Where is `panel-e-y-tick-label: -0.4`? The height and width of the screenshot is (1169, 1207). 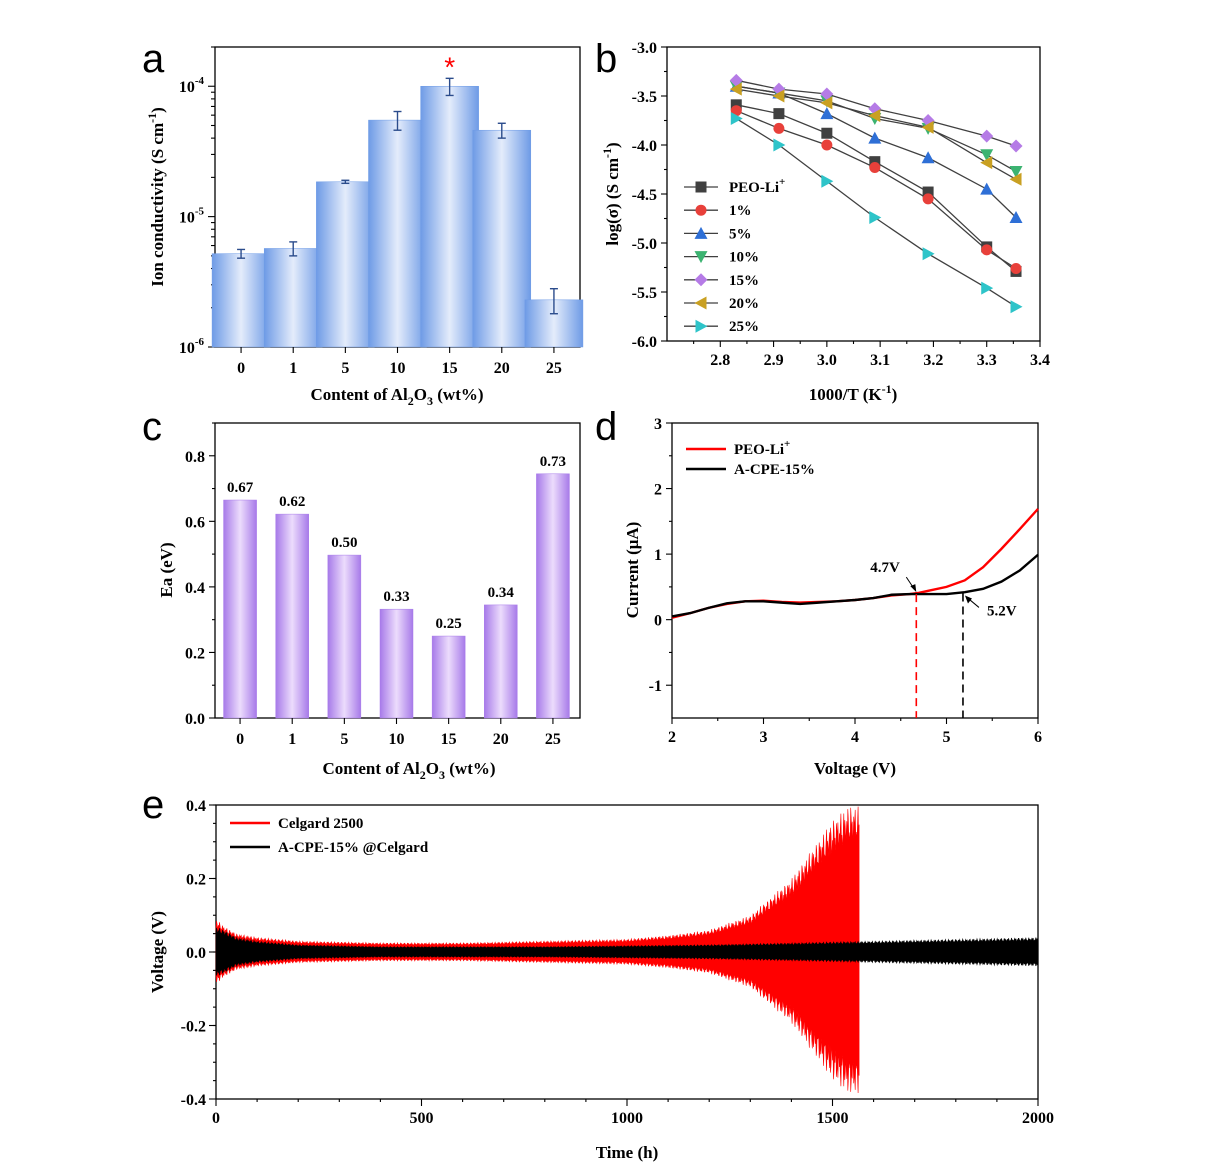
panel-e-y-tick-label: -0.4 is located at coordinates (193, 1100).